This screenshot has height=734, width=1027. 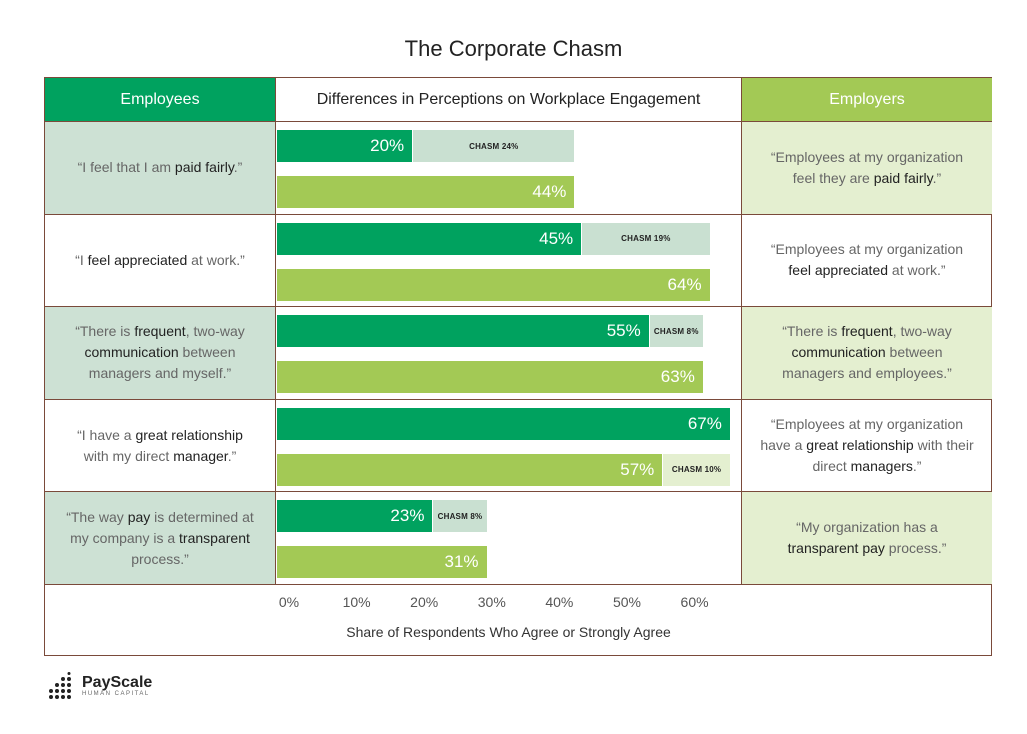 I want to click on x-tick-50: 50%, so click(x=626, y=602).